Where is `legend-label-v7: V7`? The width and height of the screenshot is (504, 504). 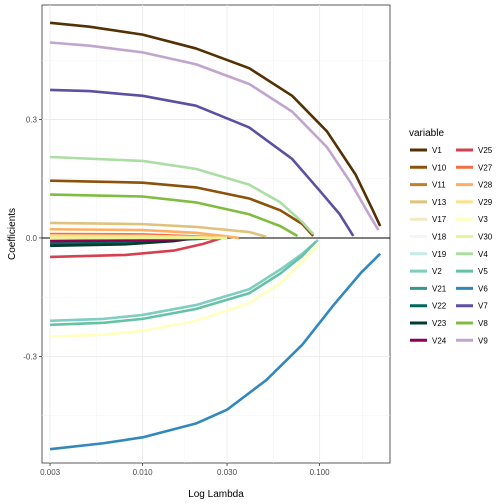
legend-label-v7: V7 is located at coordinates (483, 306).